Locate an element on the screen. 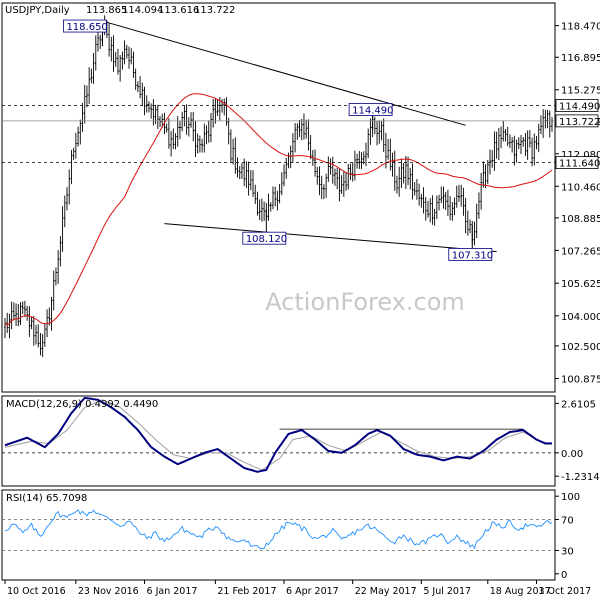 This screenshot has width=600, height=600. macd-ytick-label: 2.6105 is located at coordinates (578, 404).